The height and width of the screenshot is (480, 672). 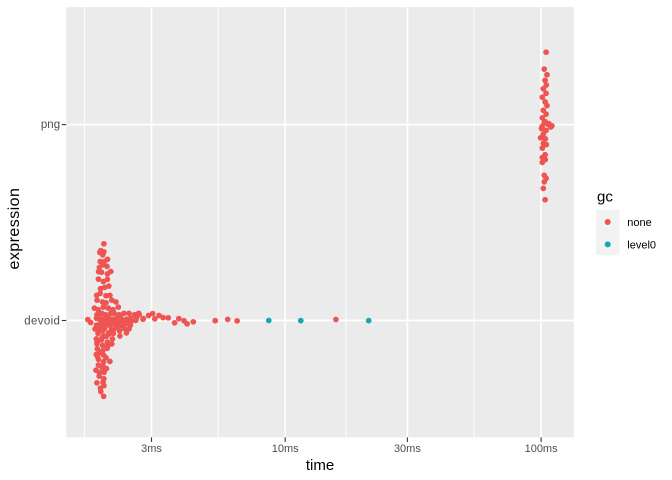 I want to click on svg-text: devoid, so click(x=42, y=321).